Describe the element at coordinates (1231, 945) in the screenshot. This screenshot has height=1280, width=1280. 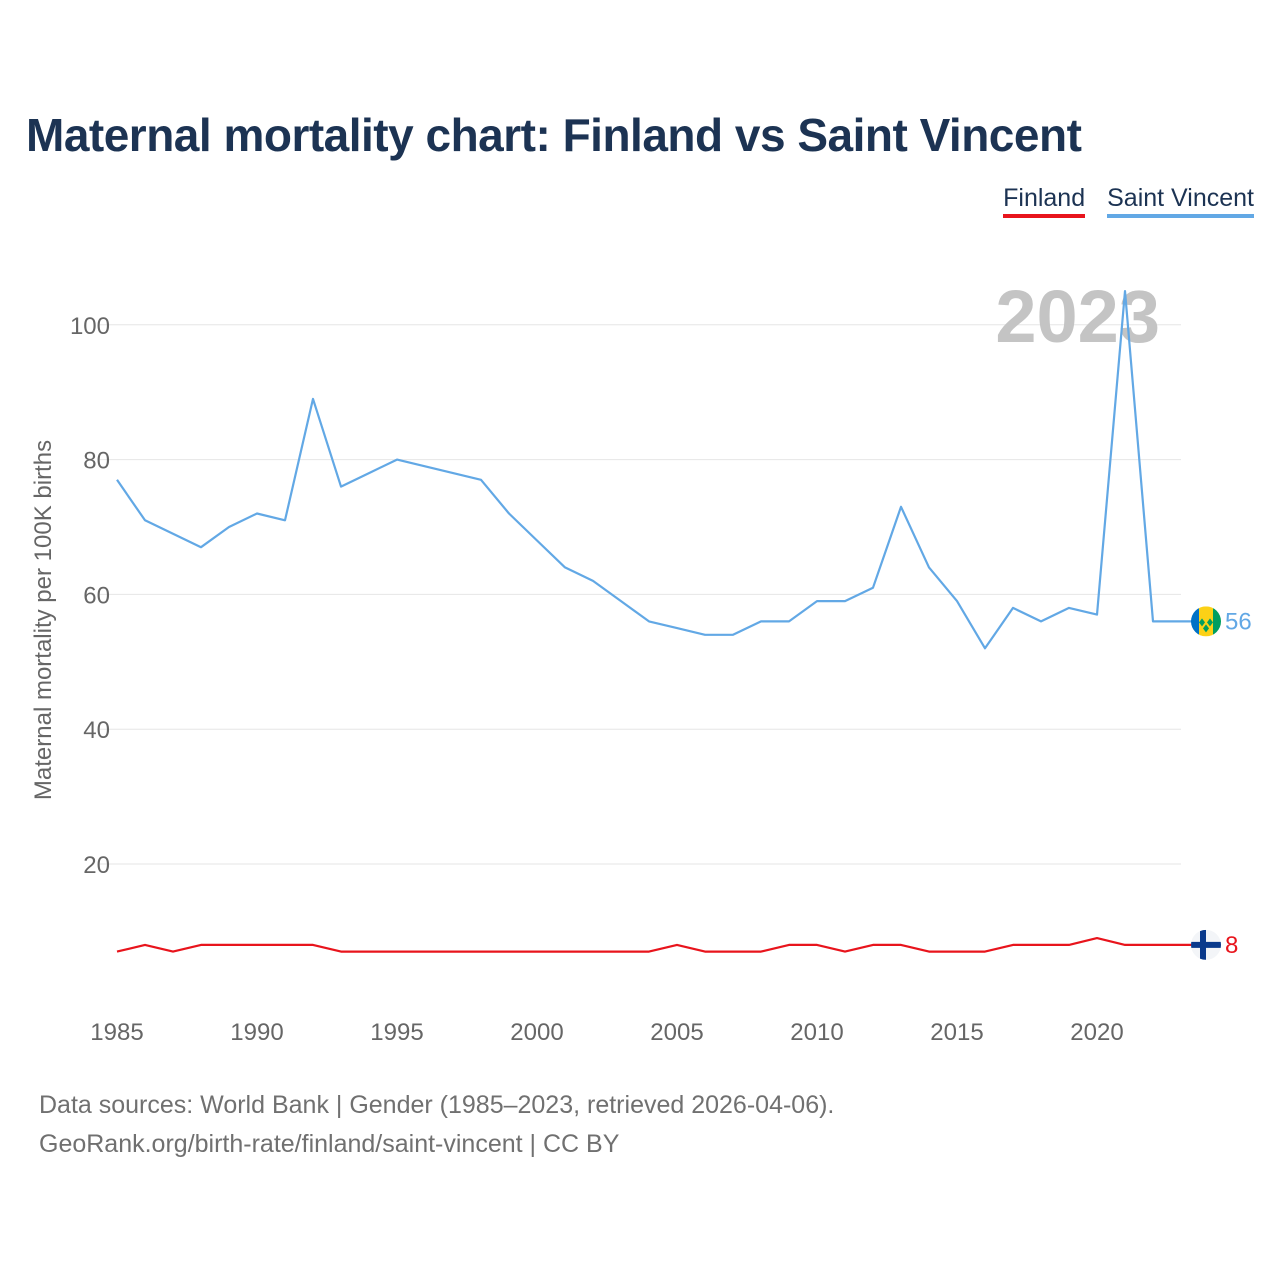
I see `end-value-label-finland: 8` at that location.